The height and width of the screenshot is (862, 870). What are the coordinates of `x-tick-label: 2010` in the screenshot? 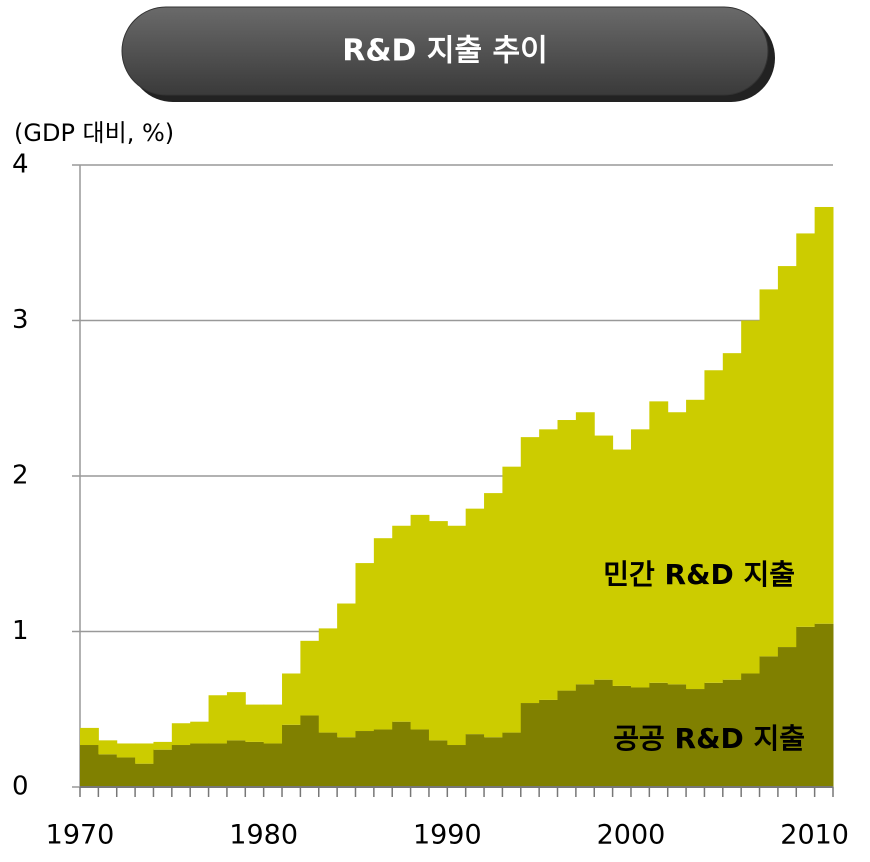 It's located at (814, 835).